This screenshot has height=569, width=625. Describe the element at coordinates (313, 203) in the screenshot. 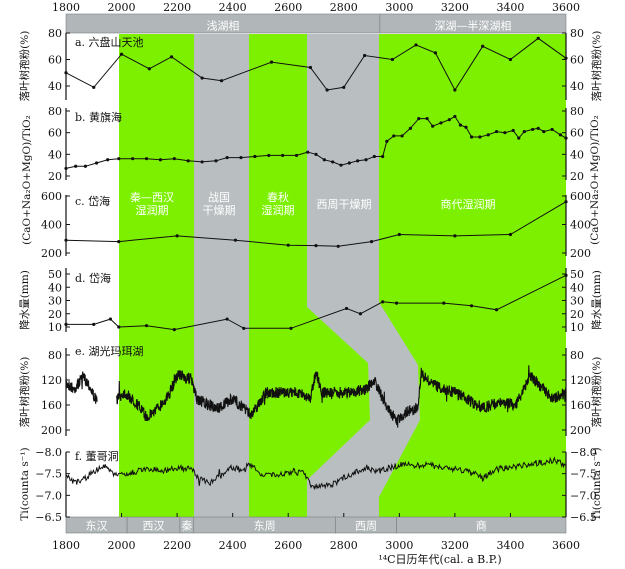

I see `period-labels: 秦—西汉 湿润期 战国 干燥期 春秋 湿润期 西周干燥期 商代湿润期` at that location.